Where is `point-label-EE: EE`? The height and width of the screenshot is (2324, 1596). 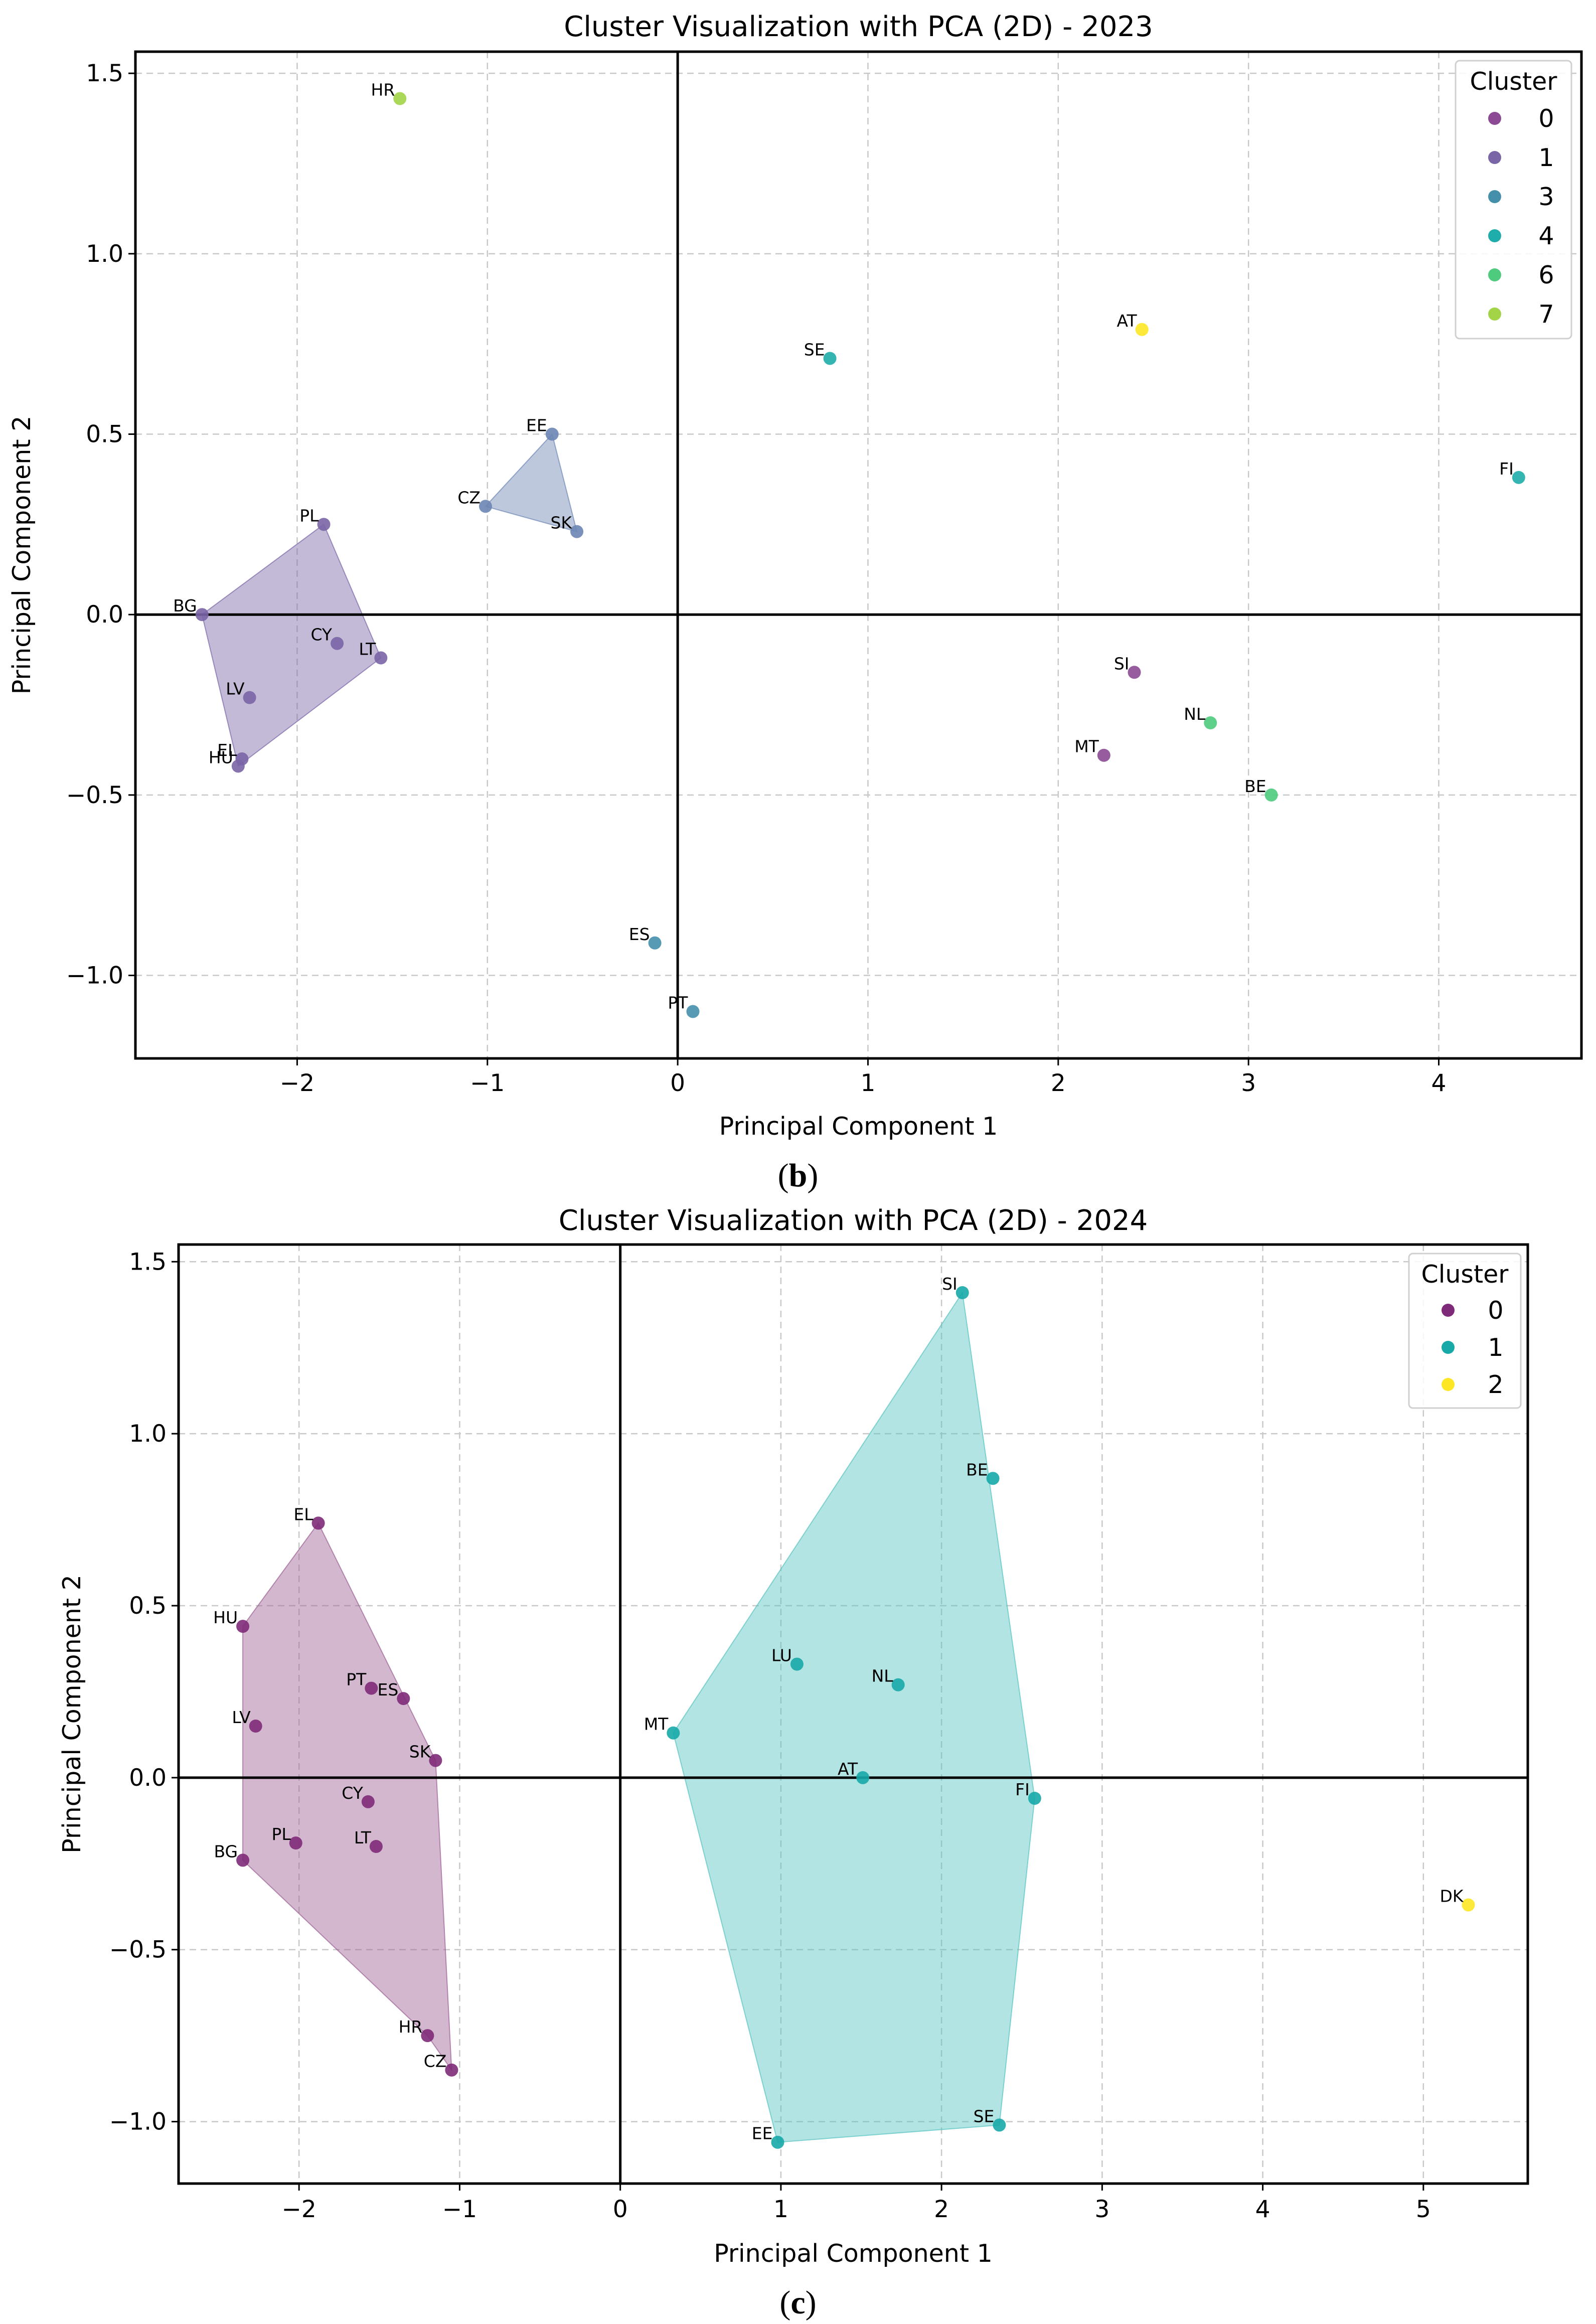
point-label-EE: EE is located at coordinates (762, 2133).